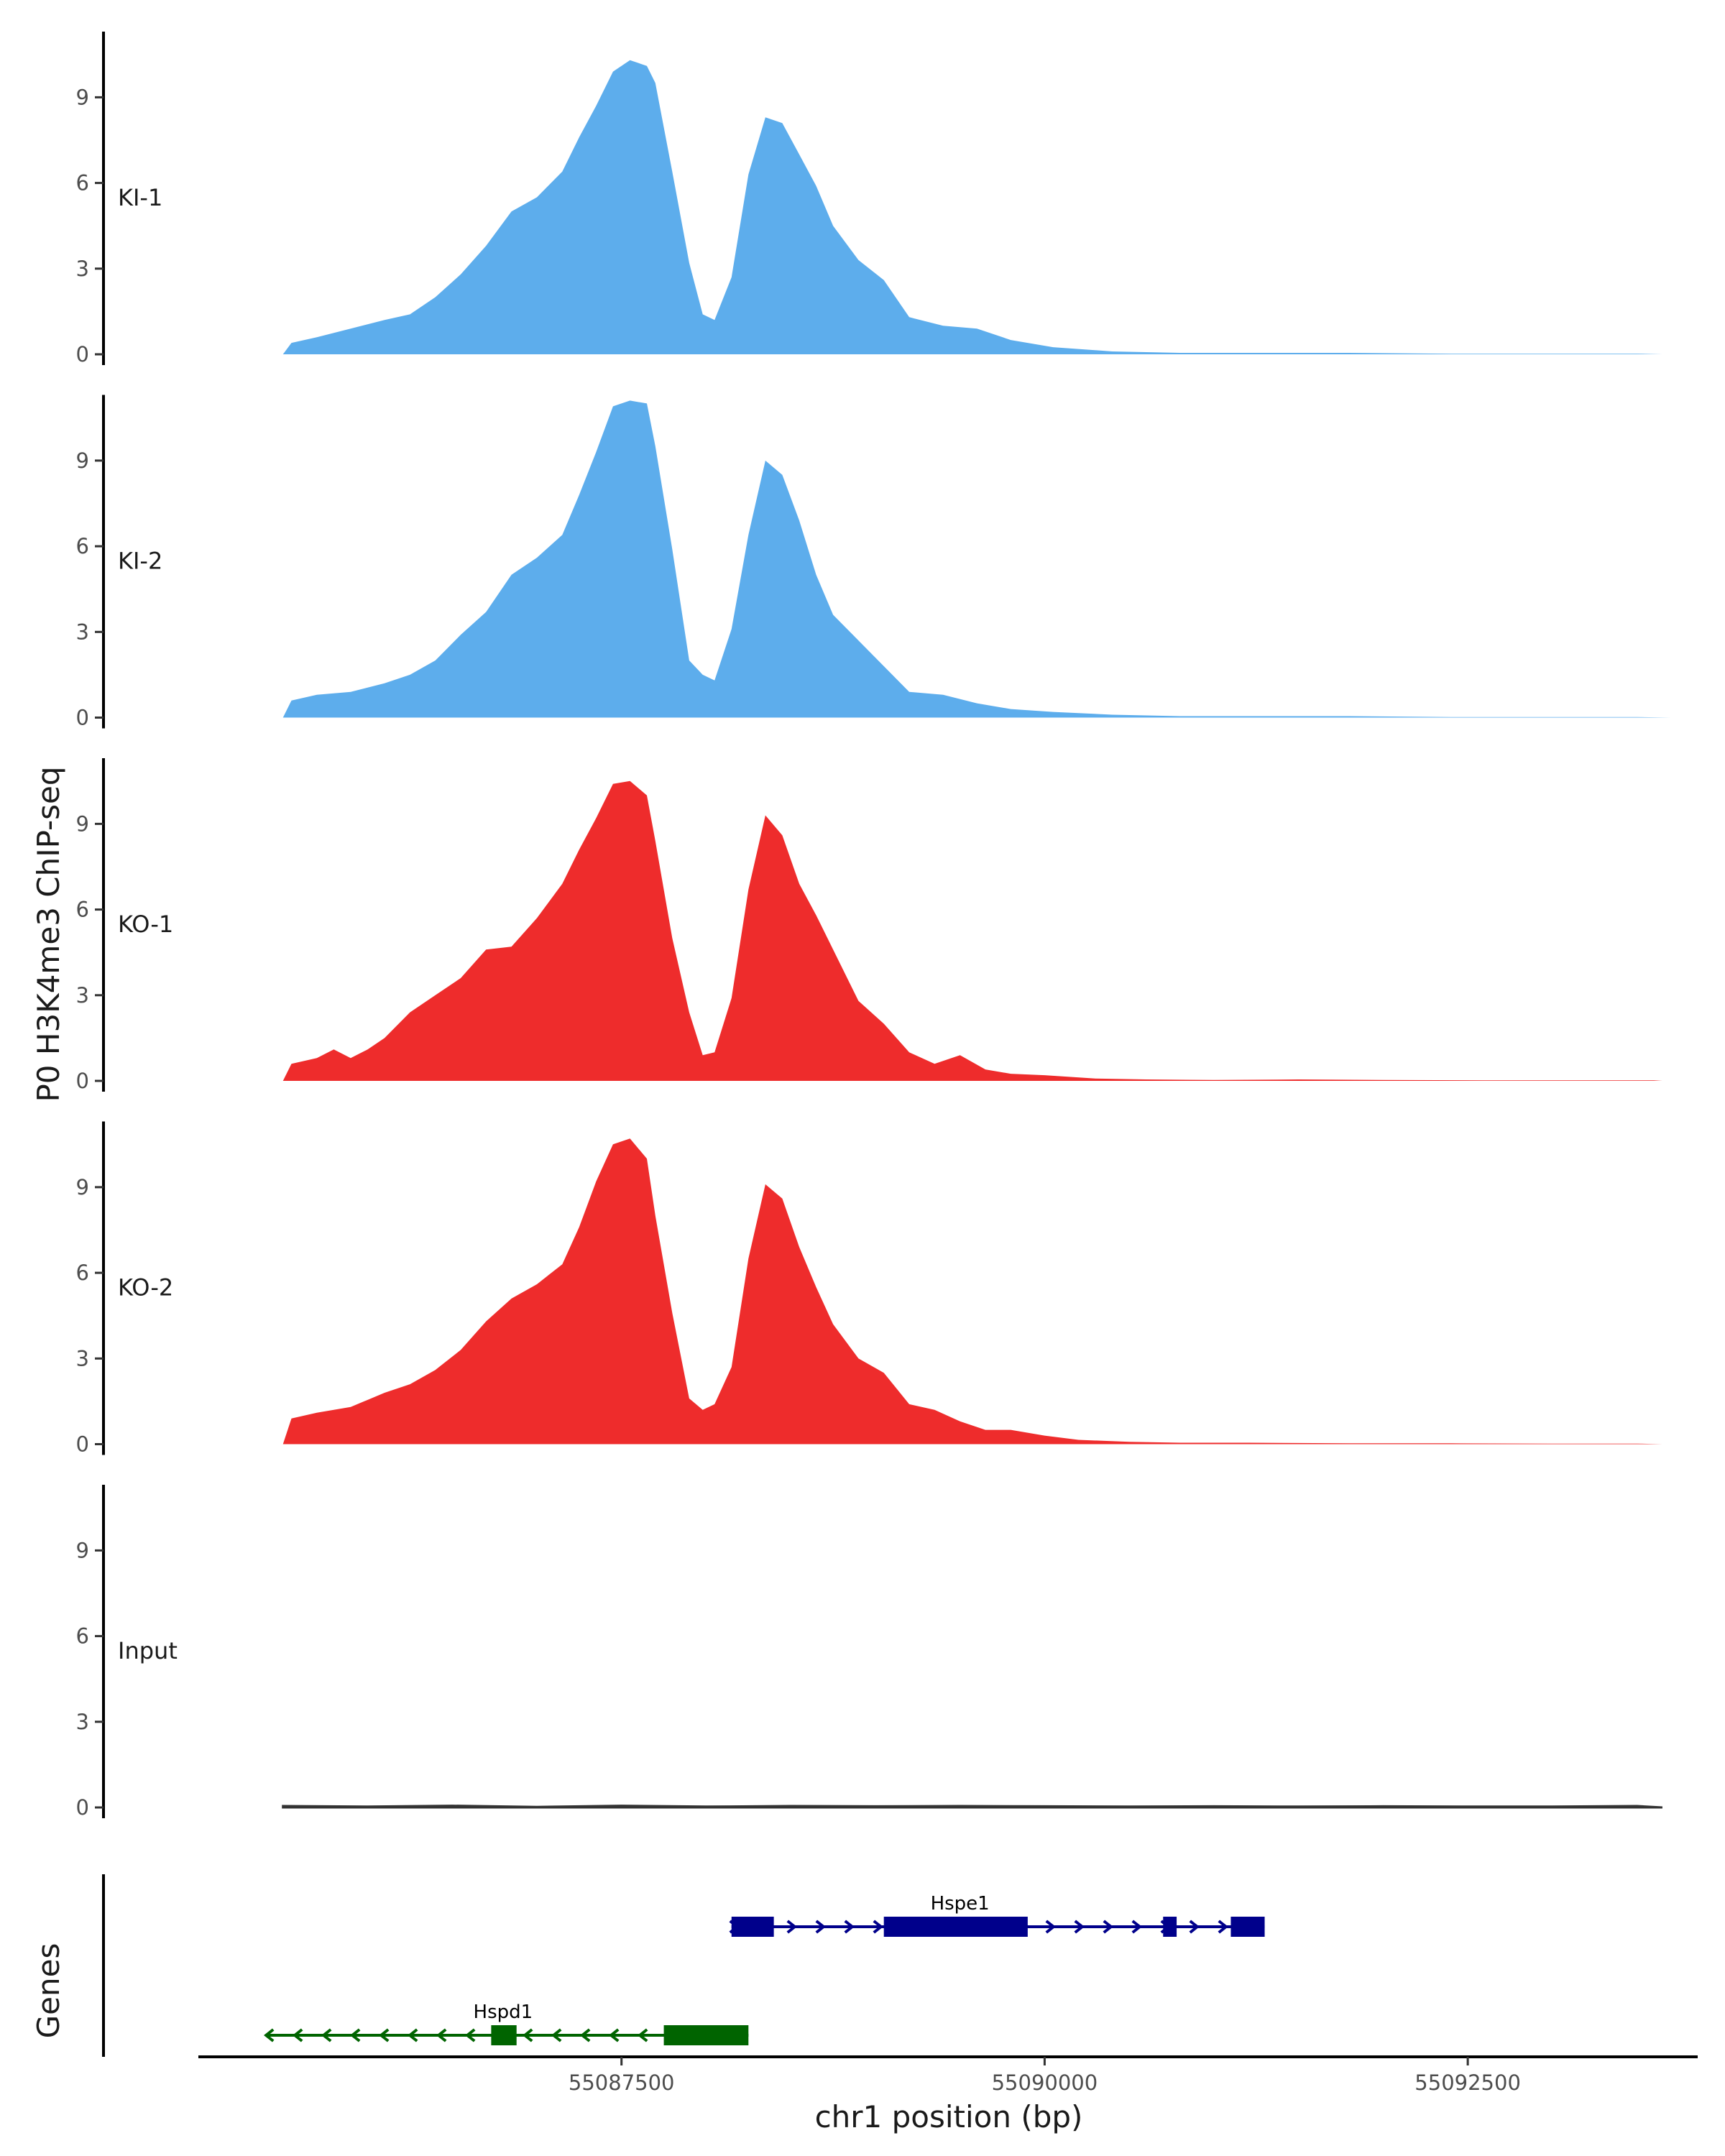  Describe the element at coordinates (48, 1991) in the screenshot. I see `genes-axis-title: Genes` at that location.